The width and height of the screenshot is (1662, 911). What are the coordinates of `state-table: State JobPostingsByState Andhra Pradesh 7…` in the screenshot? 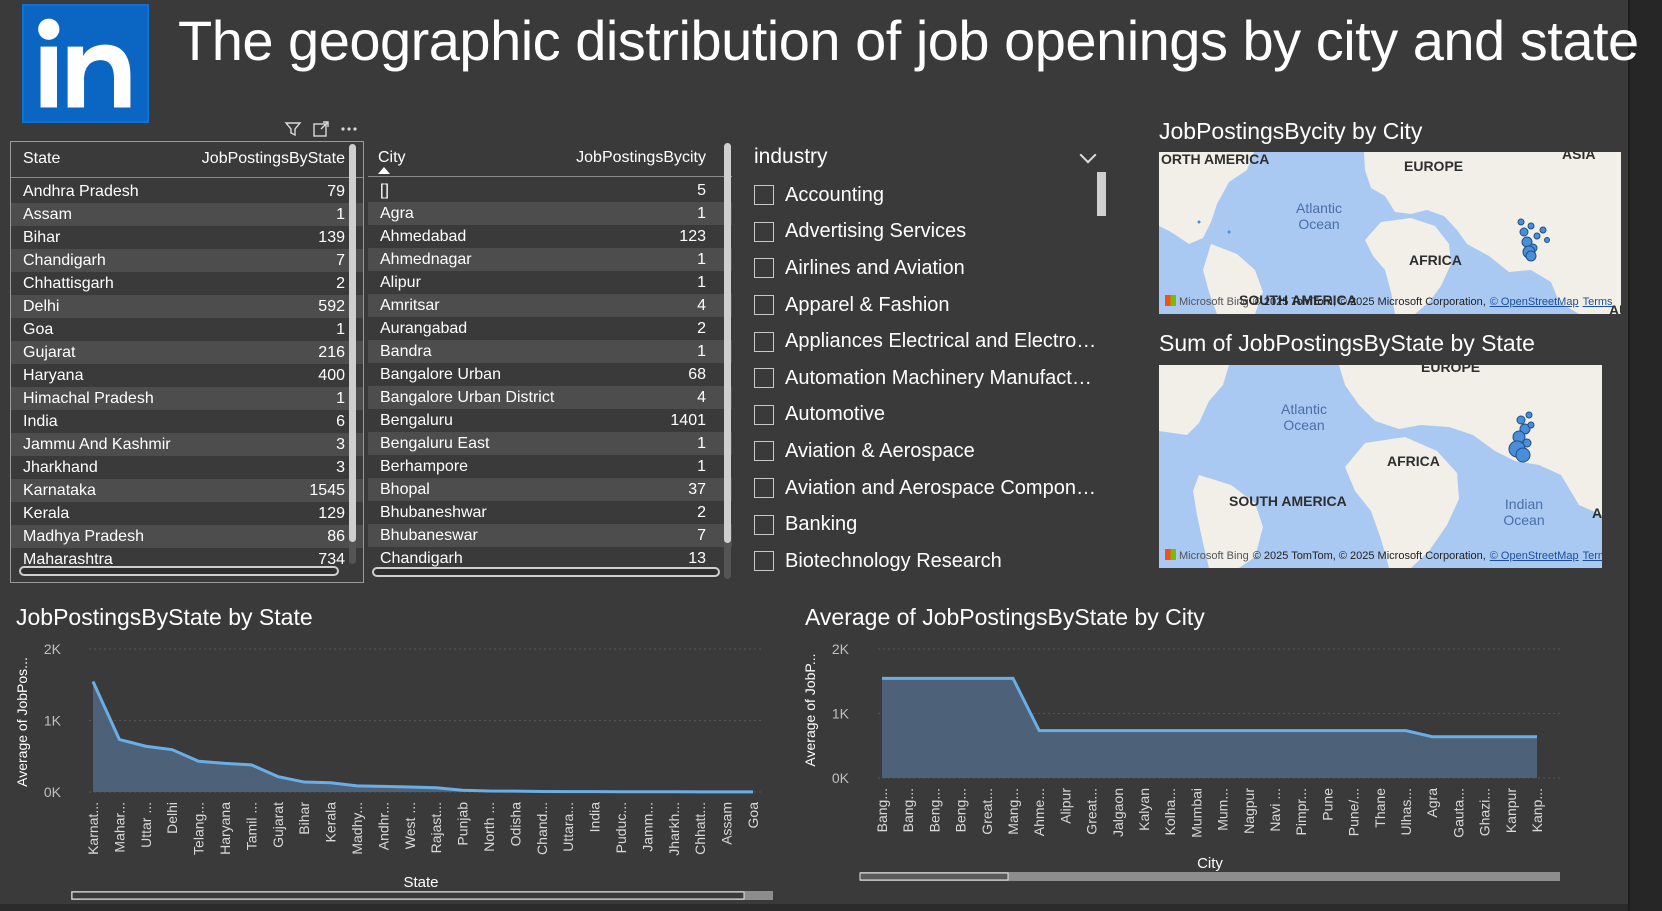 It's located at (187, 362).